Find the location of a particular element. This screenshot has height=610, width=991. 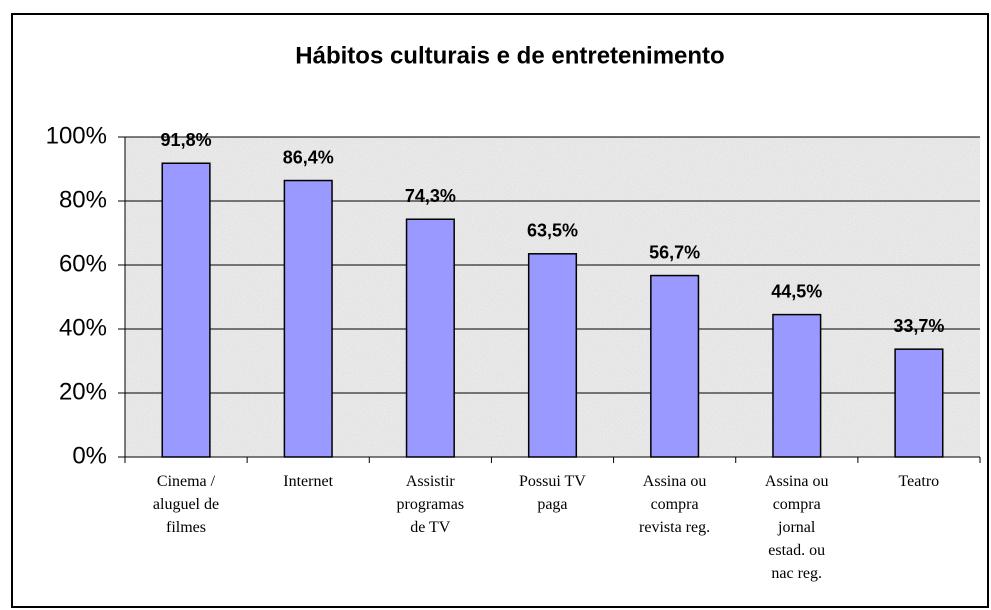

y-tick-label: 40% is located at coordinates (83, 327).